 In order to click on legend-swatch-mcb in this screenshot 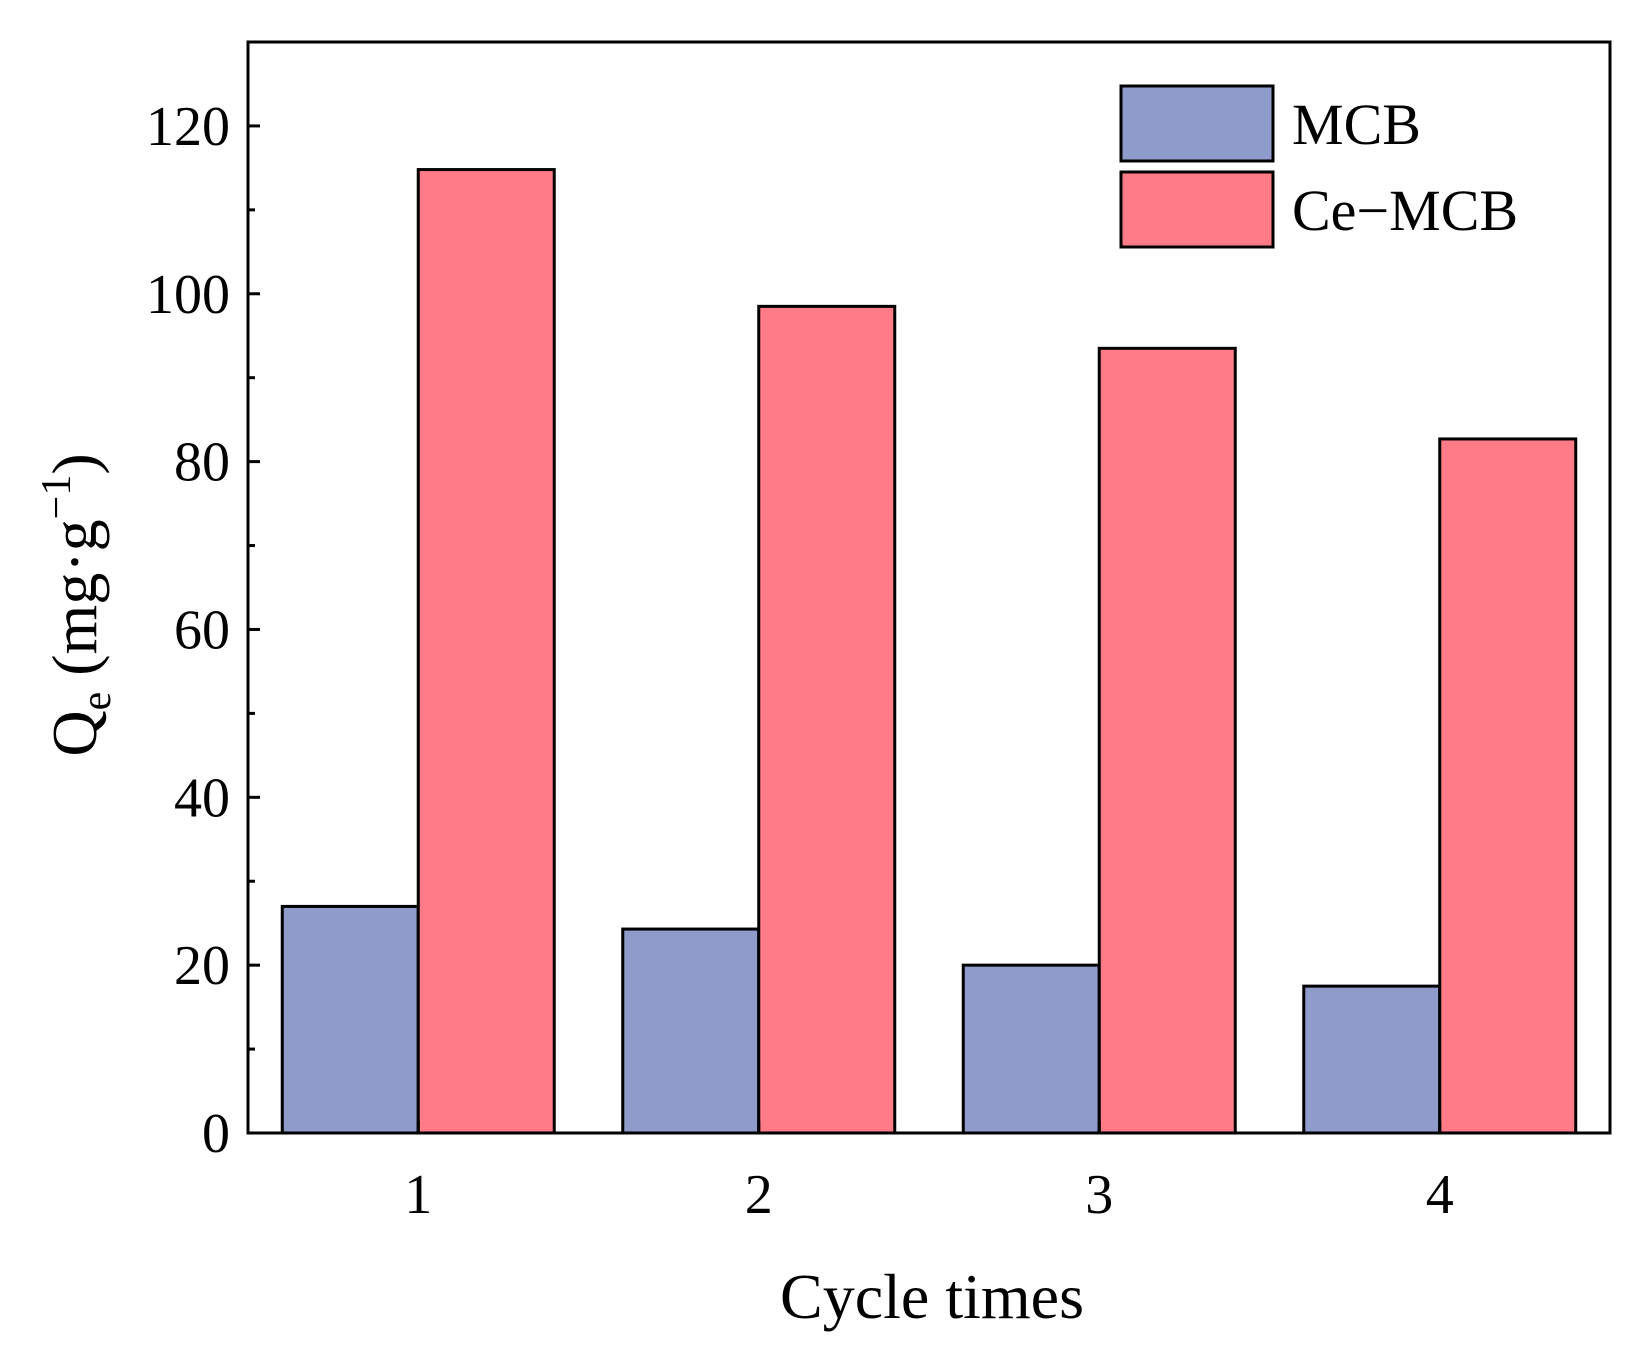, I will do `click(1197, 123)`.